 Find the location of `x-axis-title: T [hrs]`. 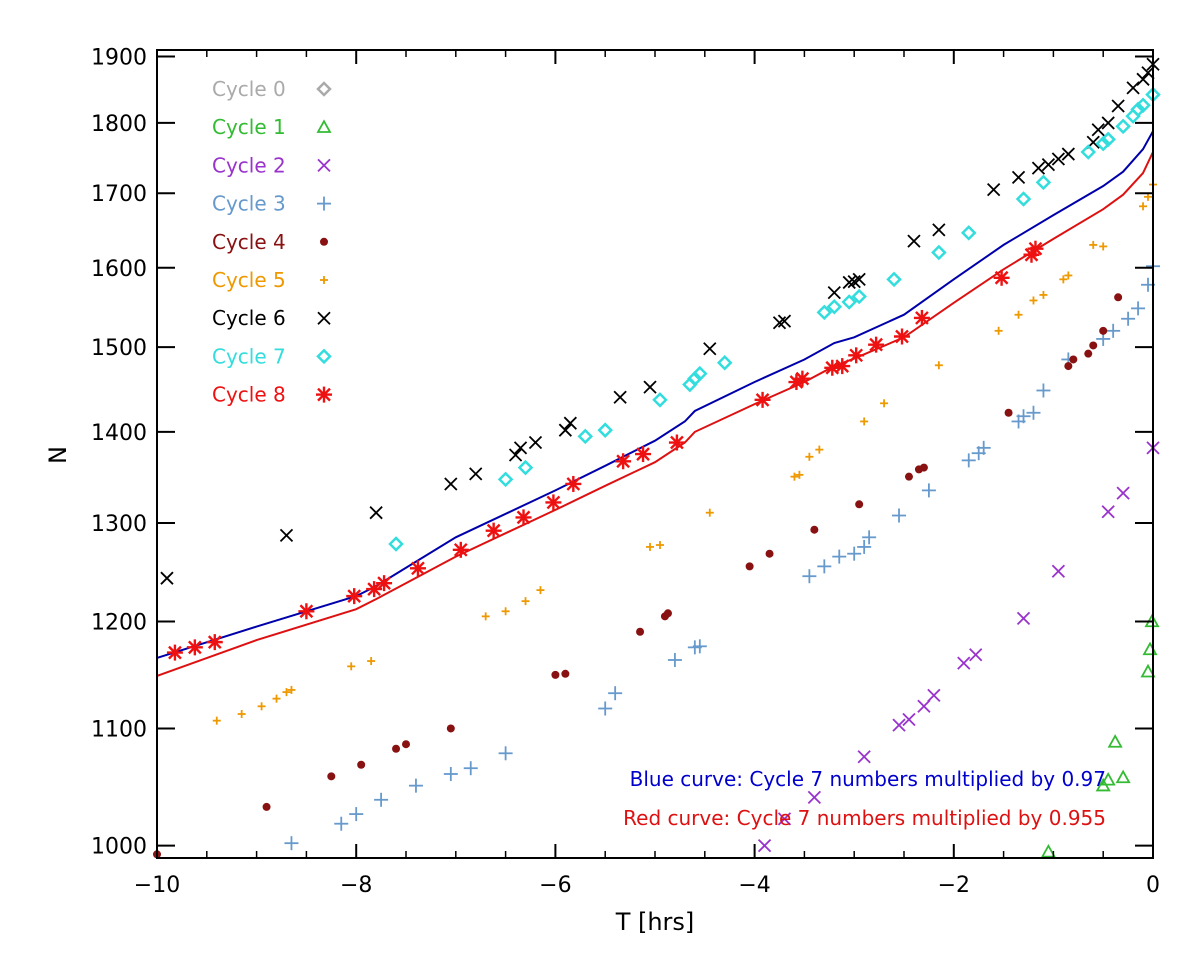

x-axis-title: T [hrs] is located at coordinates (655, 922).